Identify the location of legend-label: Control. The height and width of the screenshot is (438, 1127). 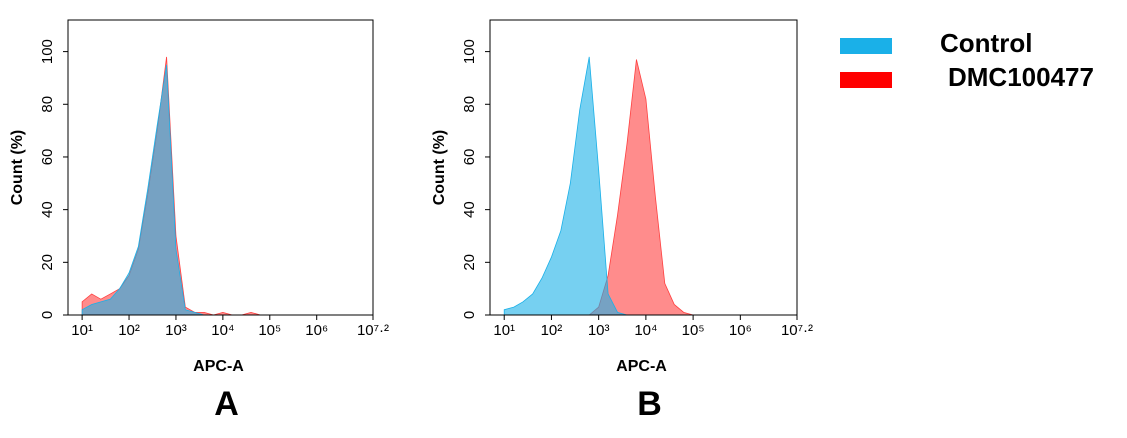
(986, 43).